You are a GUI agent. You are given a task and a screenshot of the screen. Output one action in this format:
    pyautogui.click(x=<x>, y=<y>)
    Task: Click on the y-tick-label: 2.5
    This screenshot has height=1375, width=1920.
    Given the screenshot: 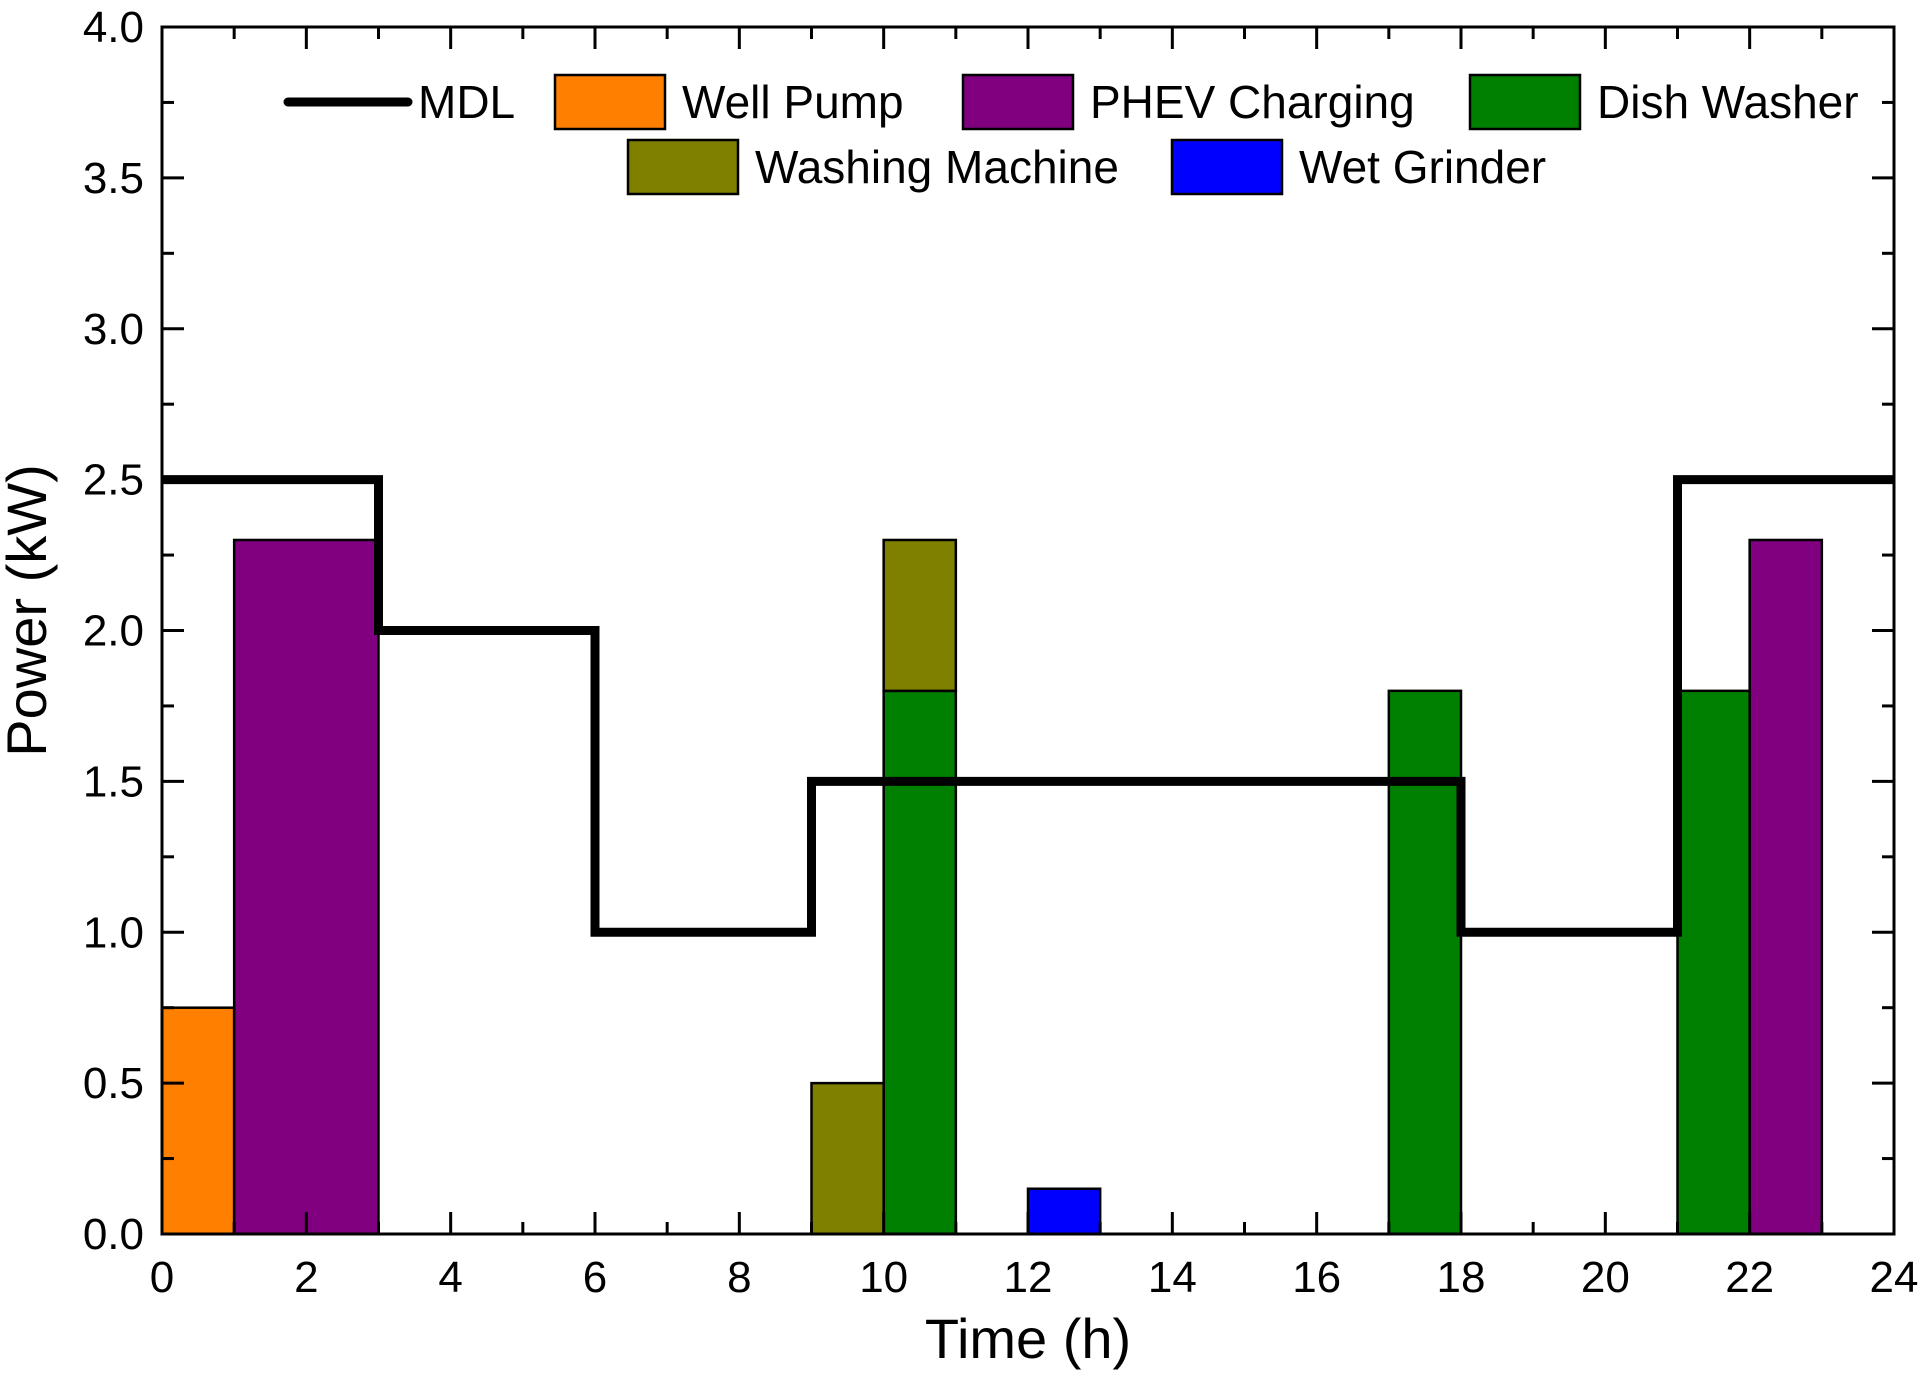 What is the action you would take?
    pyautogui.click(x=113, y=480)
    